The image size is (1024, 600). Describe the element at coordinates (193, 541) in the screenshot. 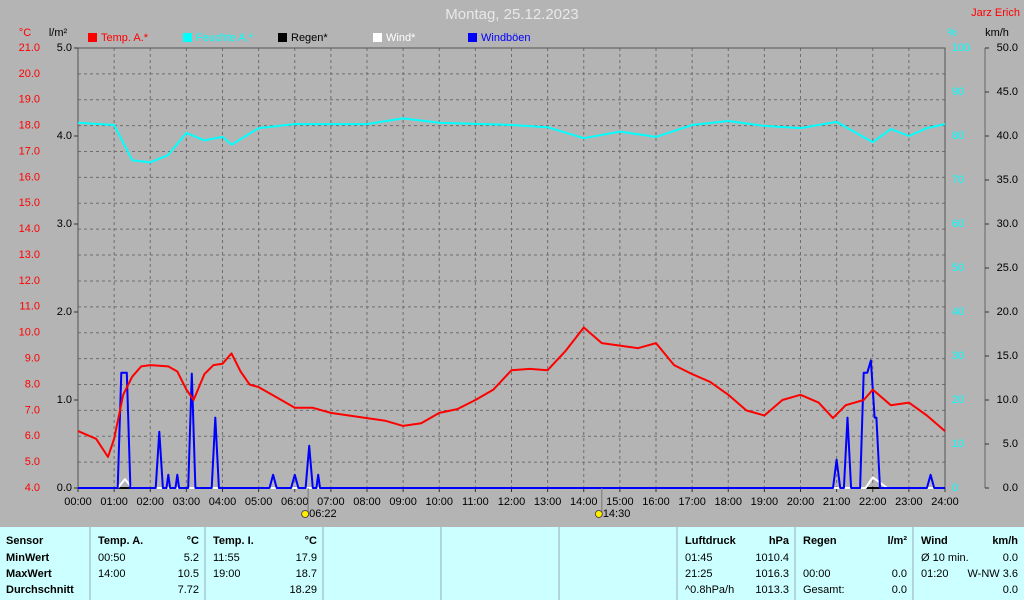

I see `table-unit: °C` at that location.